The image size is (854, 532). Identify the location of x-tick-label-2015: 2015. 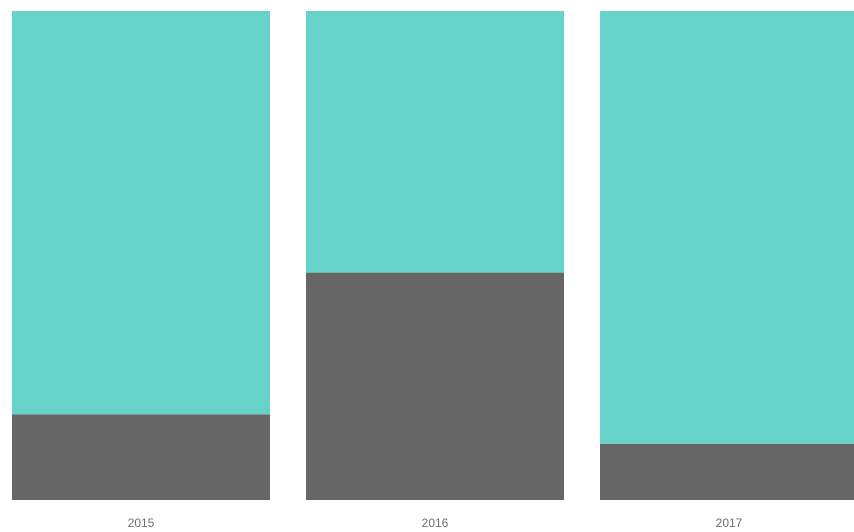
(141, 523).